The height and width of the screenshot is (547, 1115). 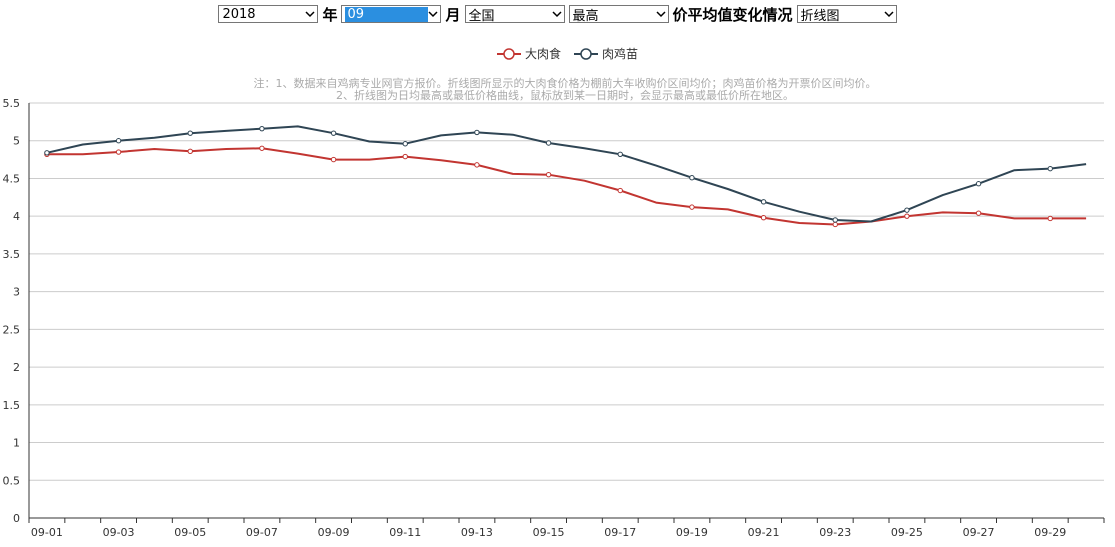 I want to click on y-tick-label: 0, so click(x=16, y=518).